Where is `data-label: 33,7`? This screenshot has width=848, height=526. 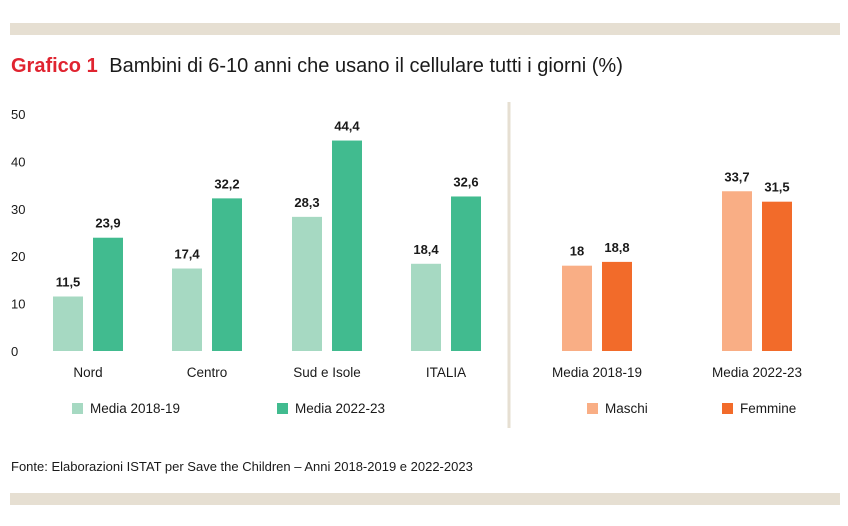 data-label: 33,7 is located at coordinates (736, 176).